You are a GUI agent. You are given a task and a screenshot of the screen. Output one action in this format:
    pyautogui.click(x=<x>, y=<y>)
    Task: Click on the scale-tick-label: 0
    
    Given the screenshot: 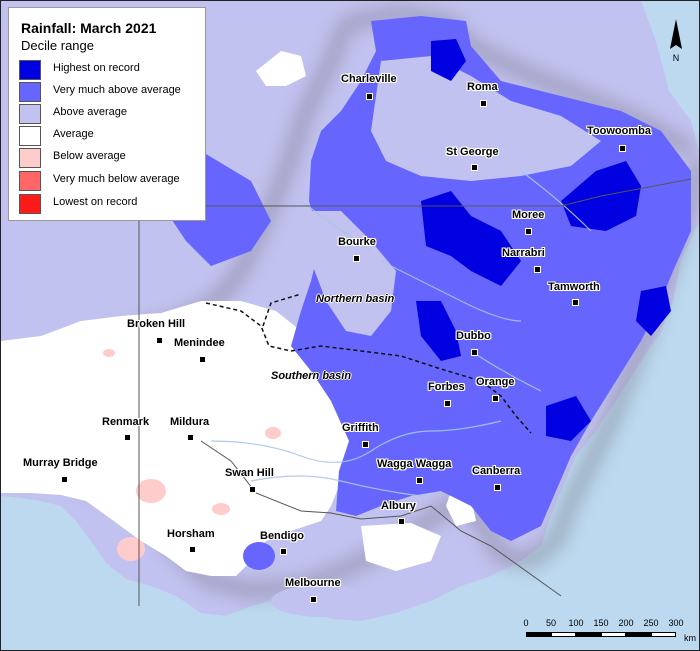 What is the action you would take?
    pyautogui.click(x=526, y=623)
    